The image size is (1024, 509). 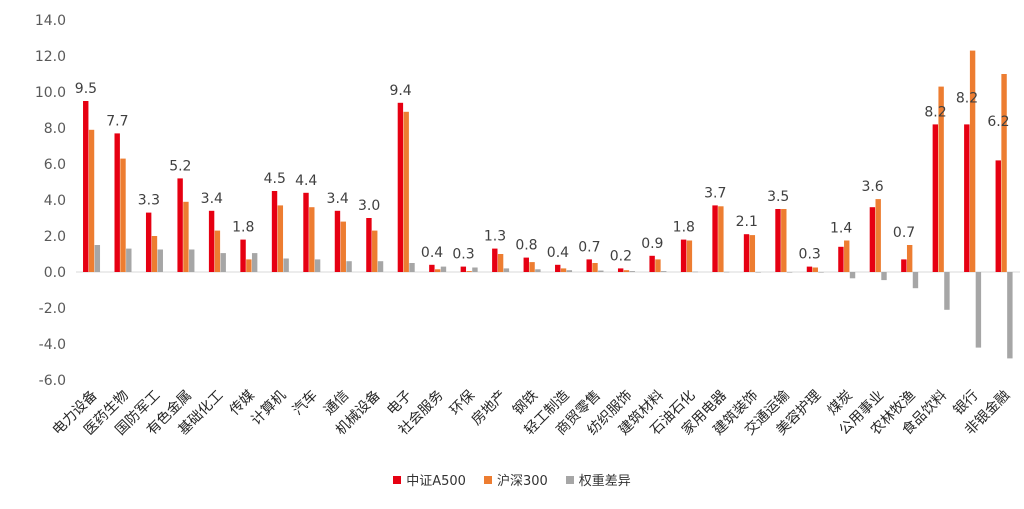 I want to click on y-tick-label: 10.0, so click(x=50, y=93).